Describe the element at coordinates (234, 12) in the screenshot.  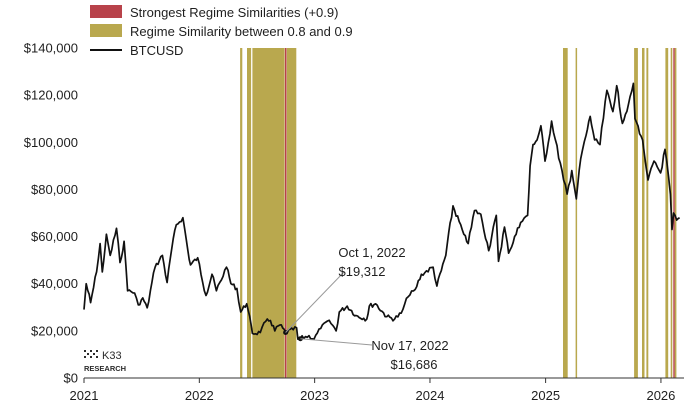
I see `legend-label: Strongest Regime Similarities (+0.9)` at that location.